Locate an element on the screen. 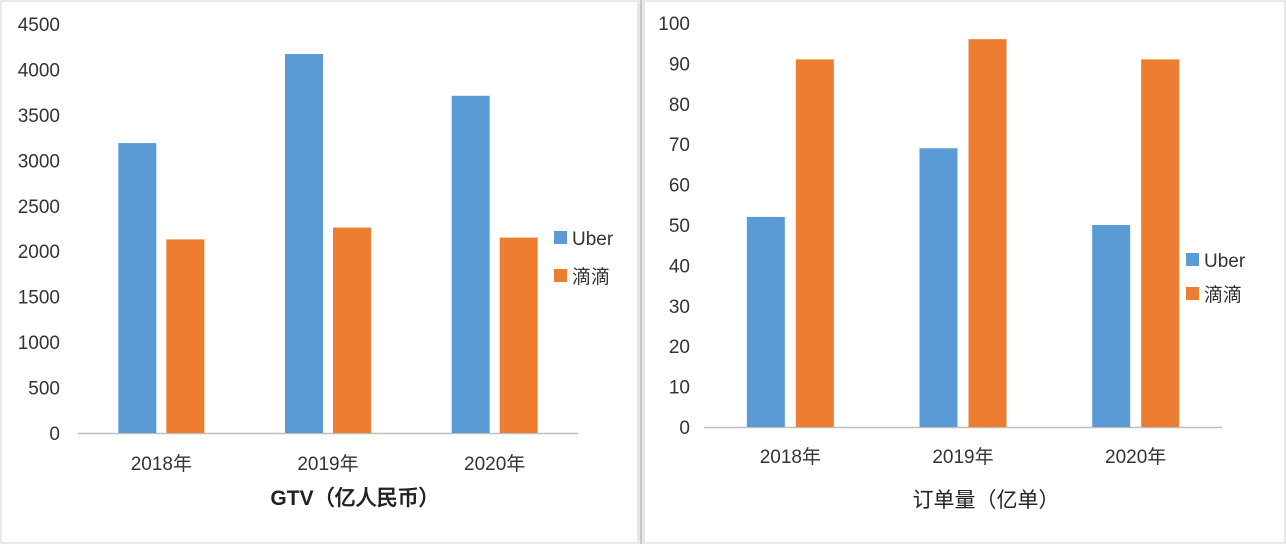  y-tick-label: 60 is located at coordinates (679, 186).